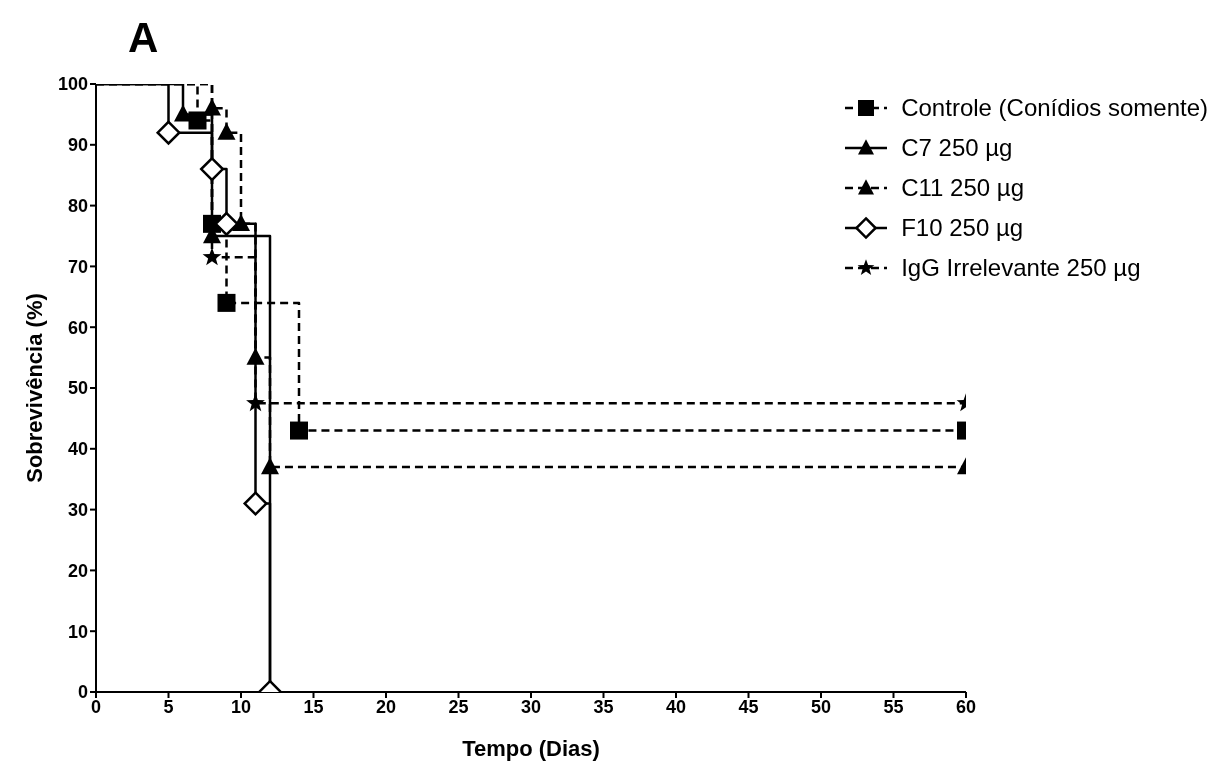 The width and height of the screenshot is (1216, 778). Describe the element at coordinates (96, 706) in the screenshot. I see `x-tick-label: 0` at that location.